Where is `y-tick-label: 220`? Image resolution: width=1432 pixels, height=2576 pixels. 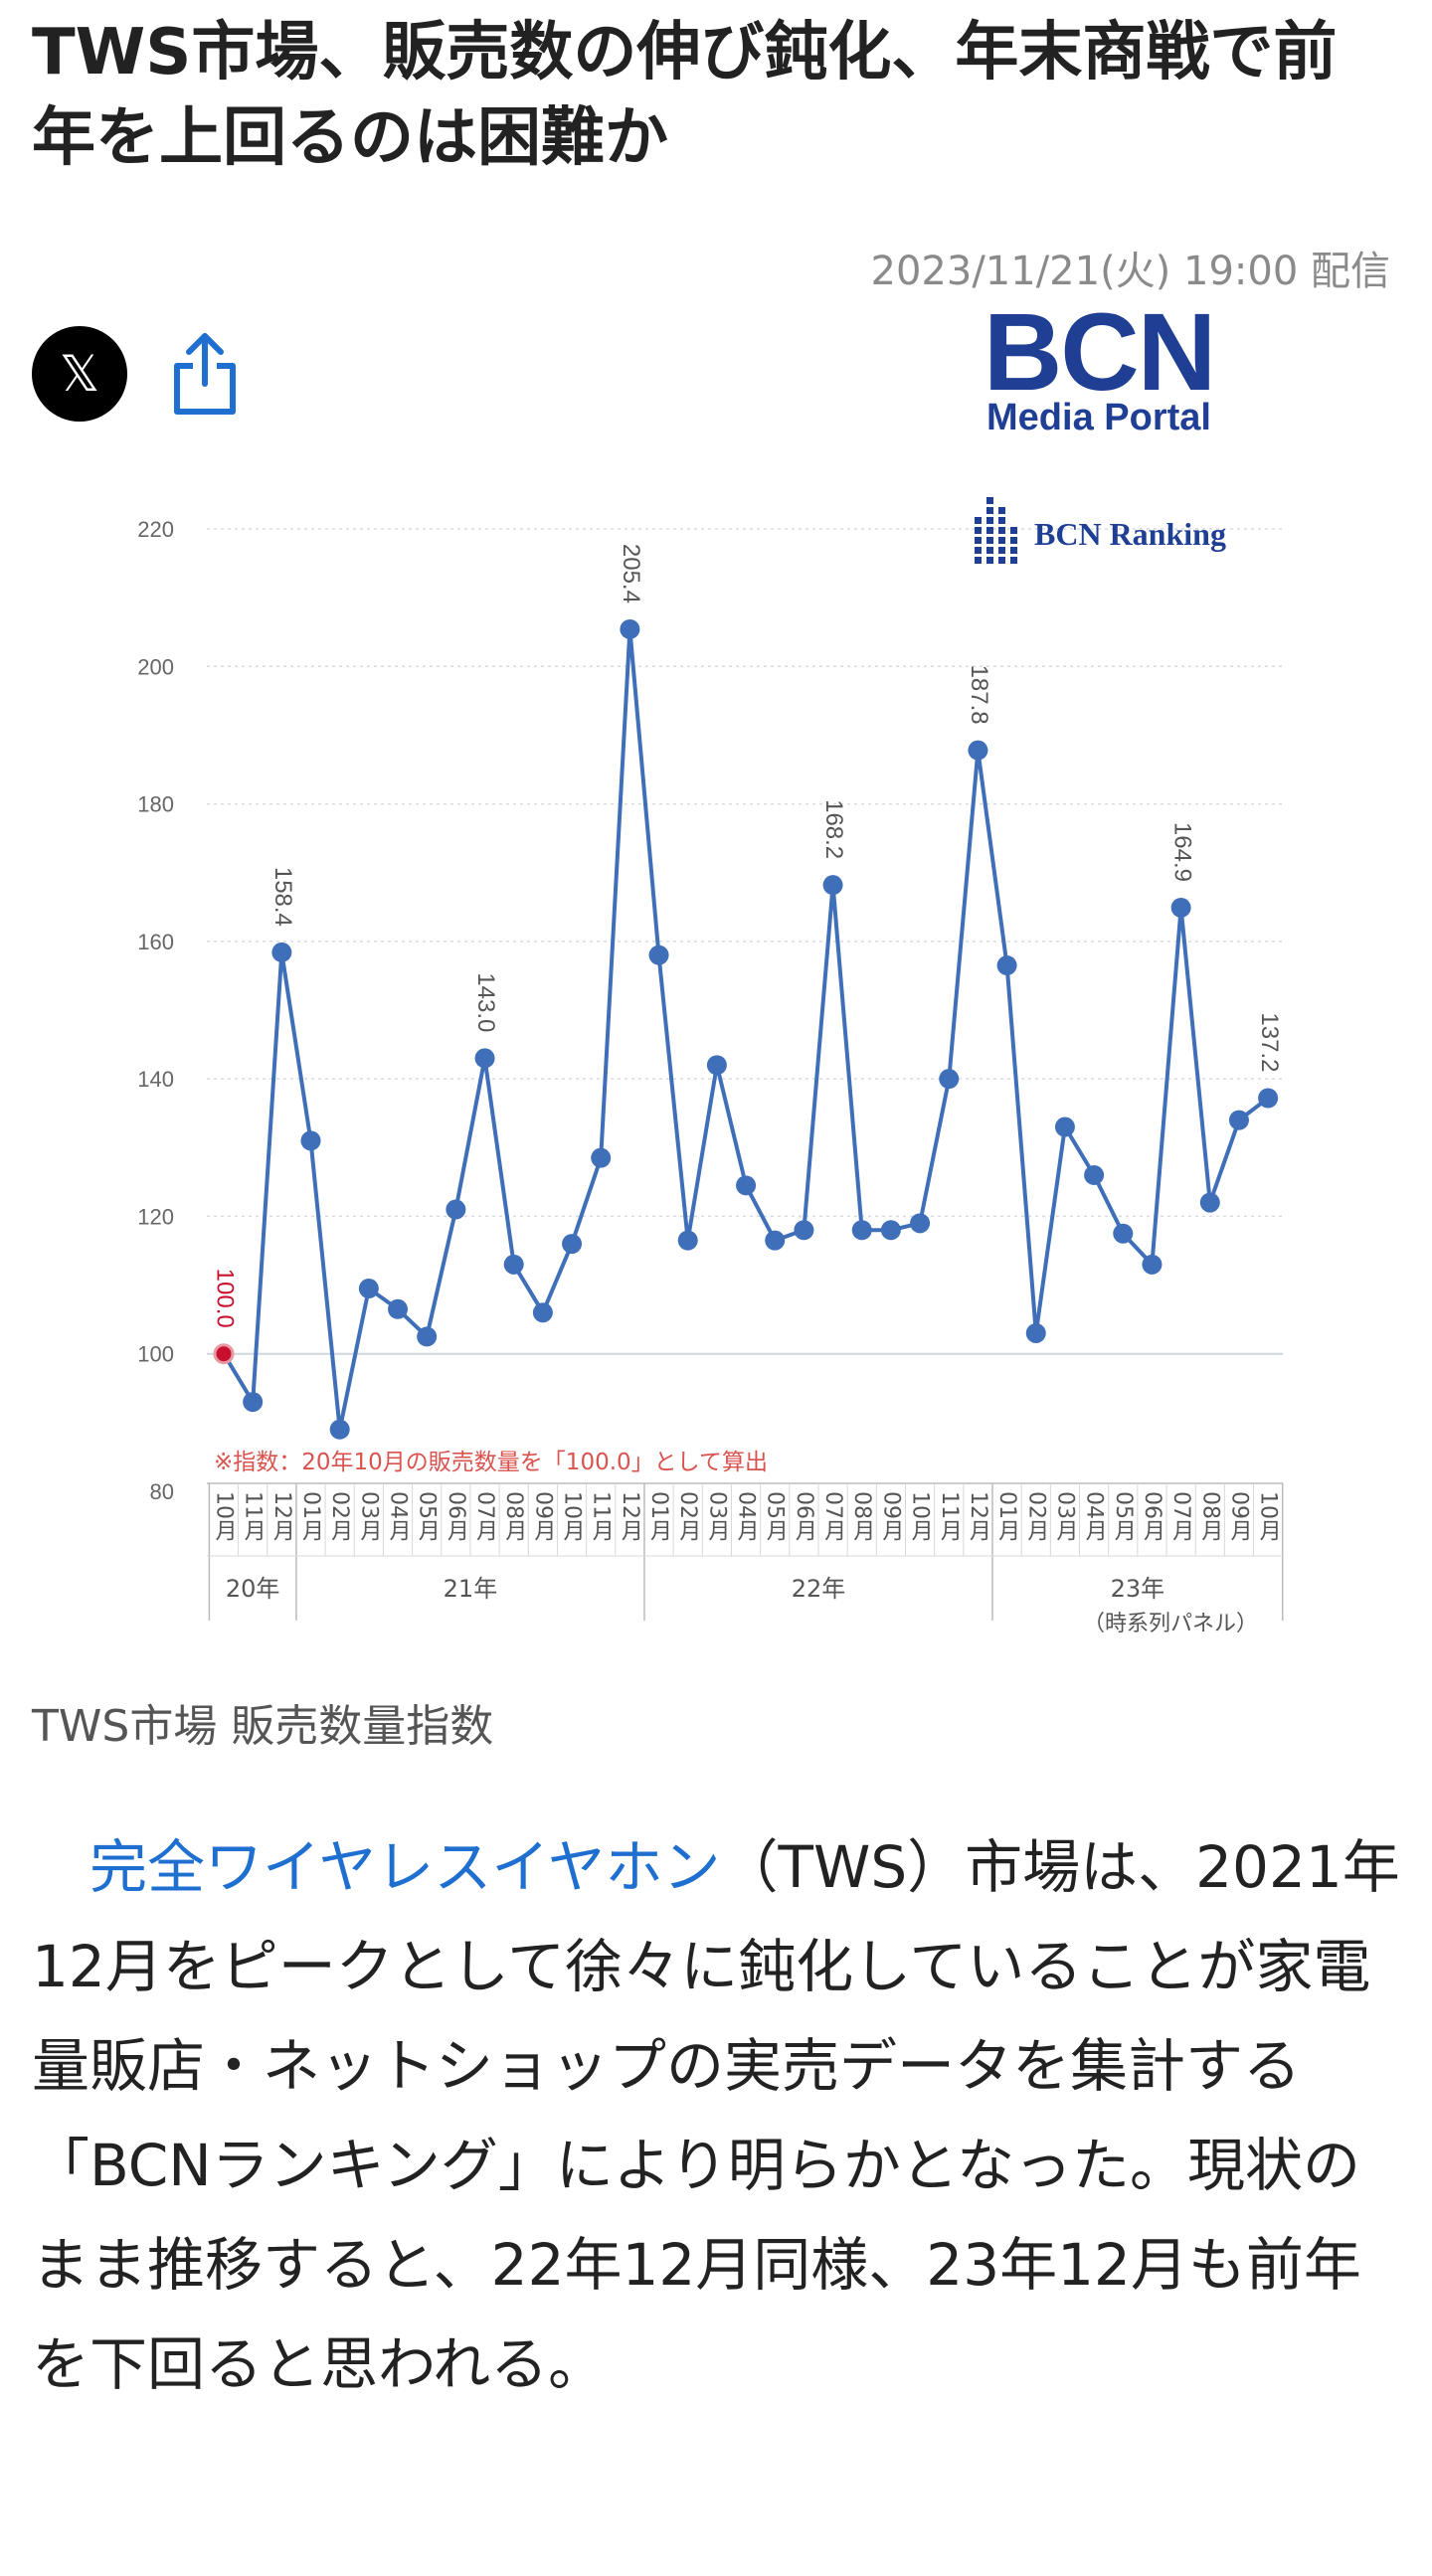 y-tick-label: 220 is located at coordinates (155, 529).